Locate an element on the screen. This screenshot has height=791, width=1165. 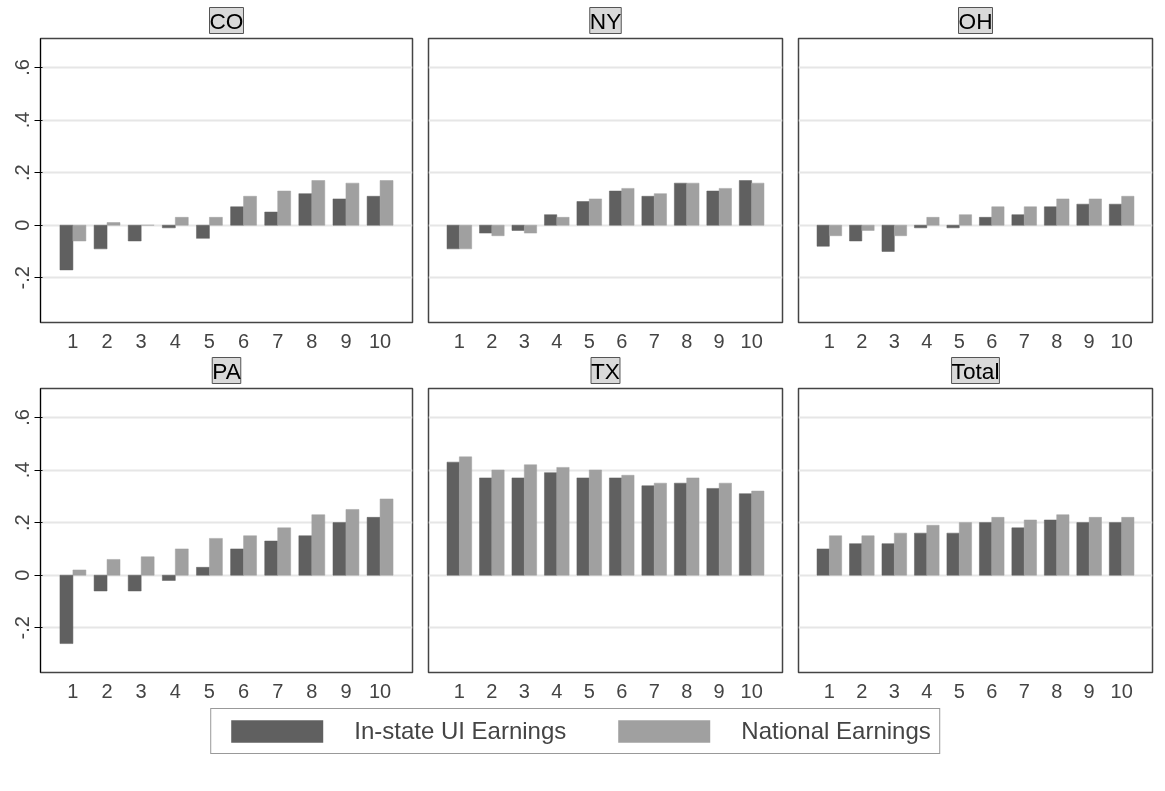
chart-title: Total is located at coordinates (975, 370).